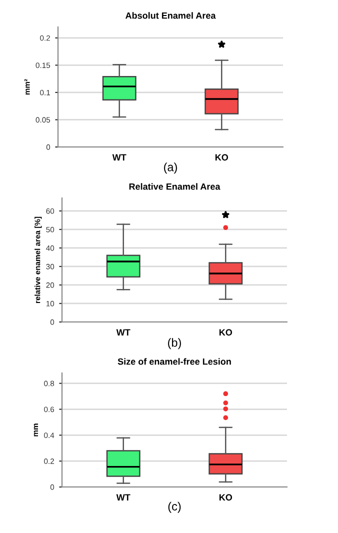  What do you see at coordinates (170, 15) in the screenshot?
I see `chart-title: Absolut Enamel Area` at bounding box center [170, 15].